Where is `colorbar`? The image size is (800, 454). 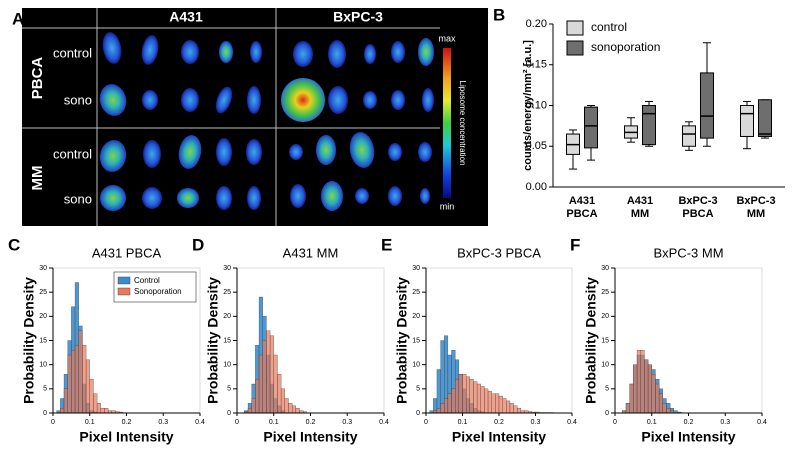 colorbar is located at coordinates (447, 123).